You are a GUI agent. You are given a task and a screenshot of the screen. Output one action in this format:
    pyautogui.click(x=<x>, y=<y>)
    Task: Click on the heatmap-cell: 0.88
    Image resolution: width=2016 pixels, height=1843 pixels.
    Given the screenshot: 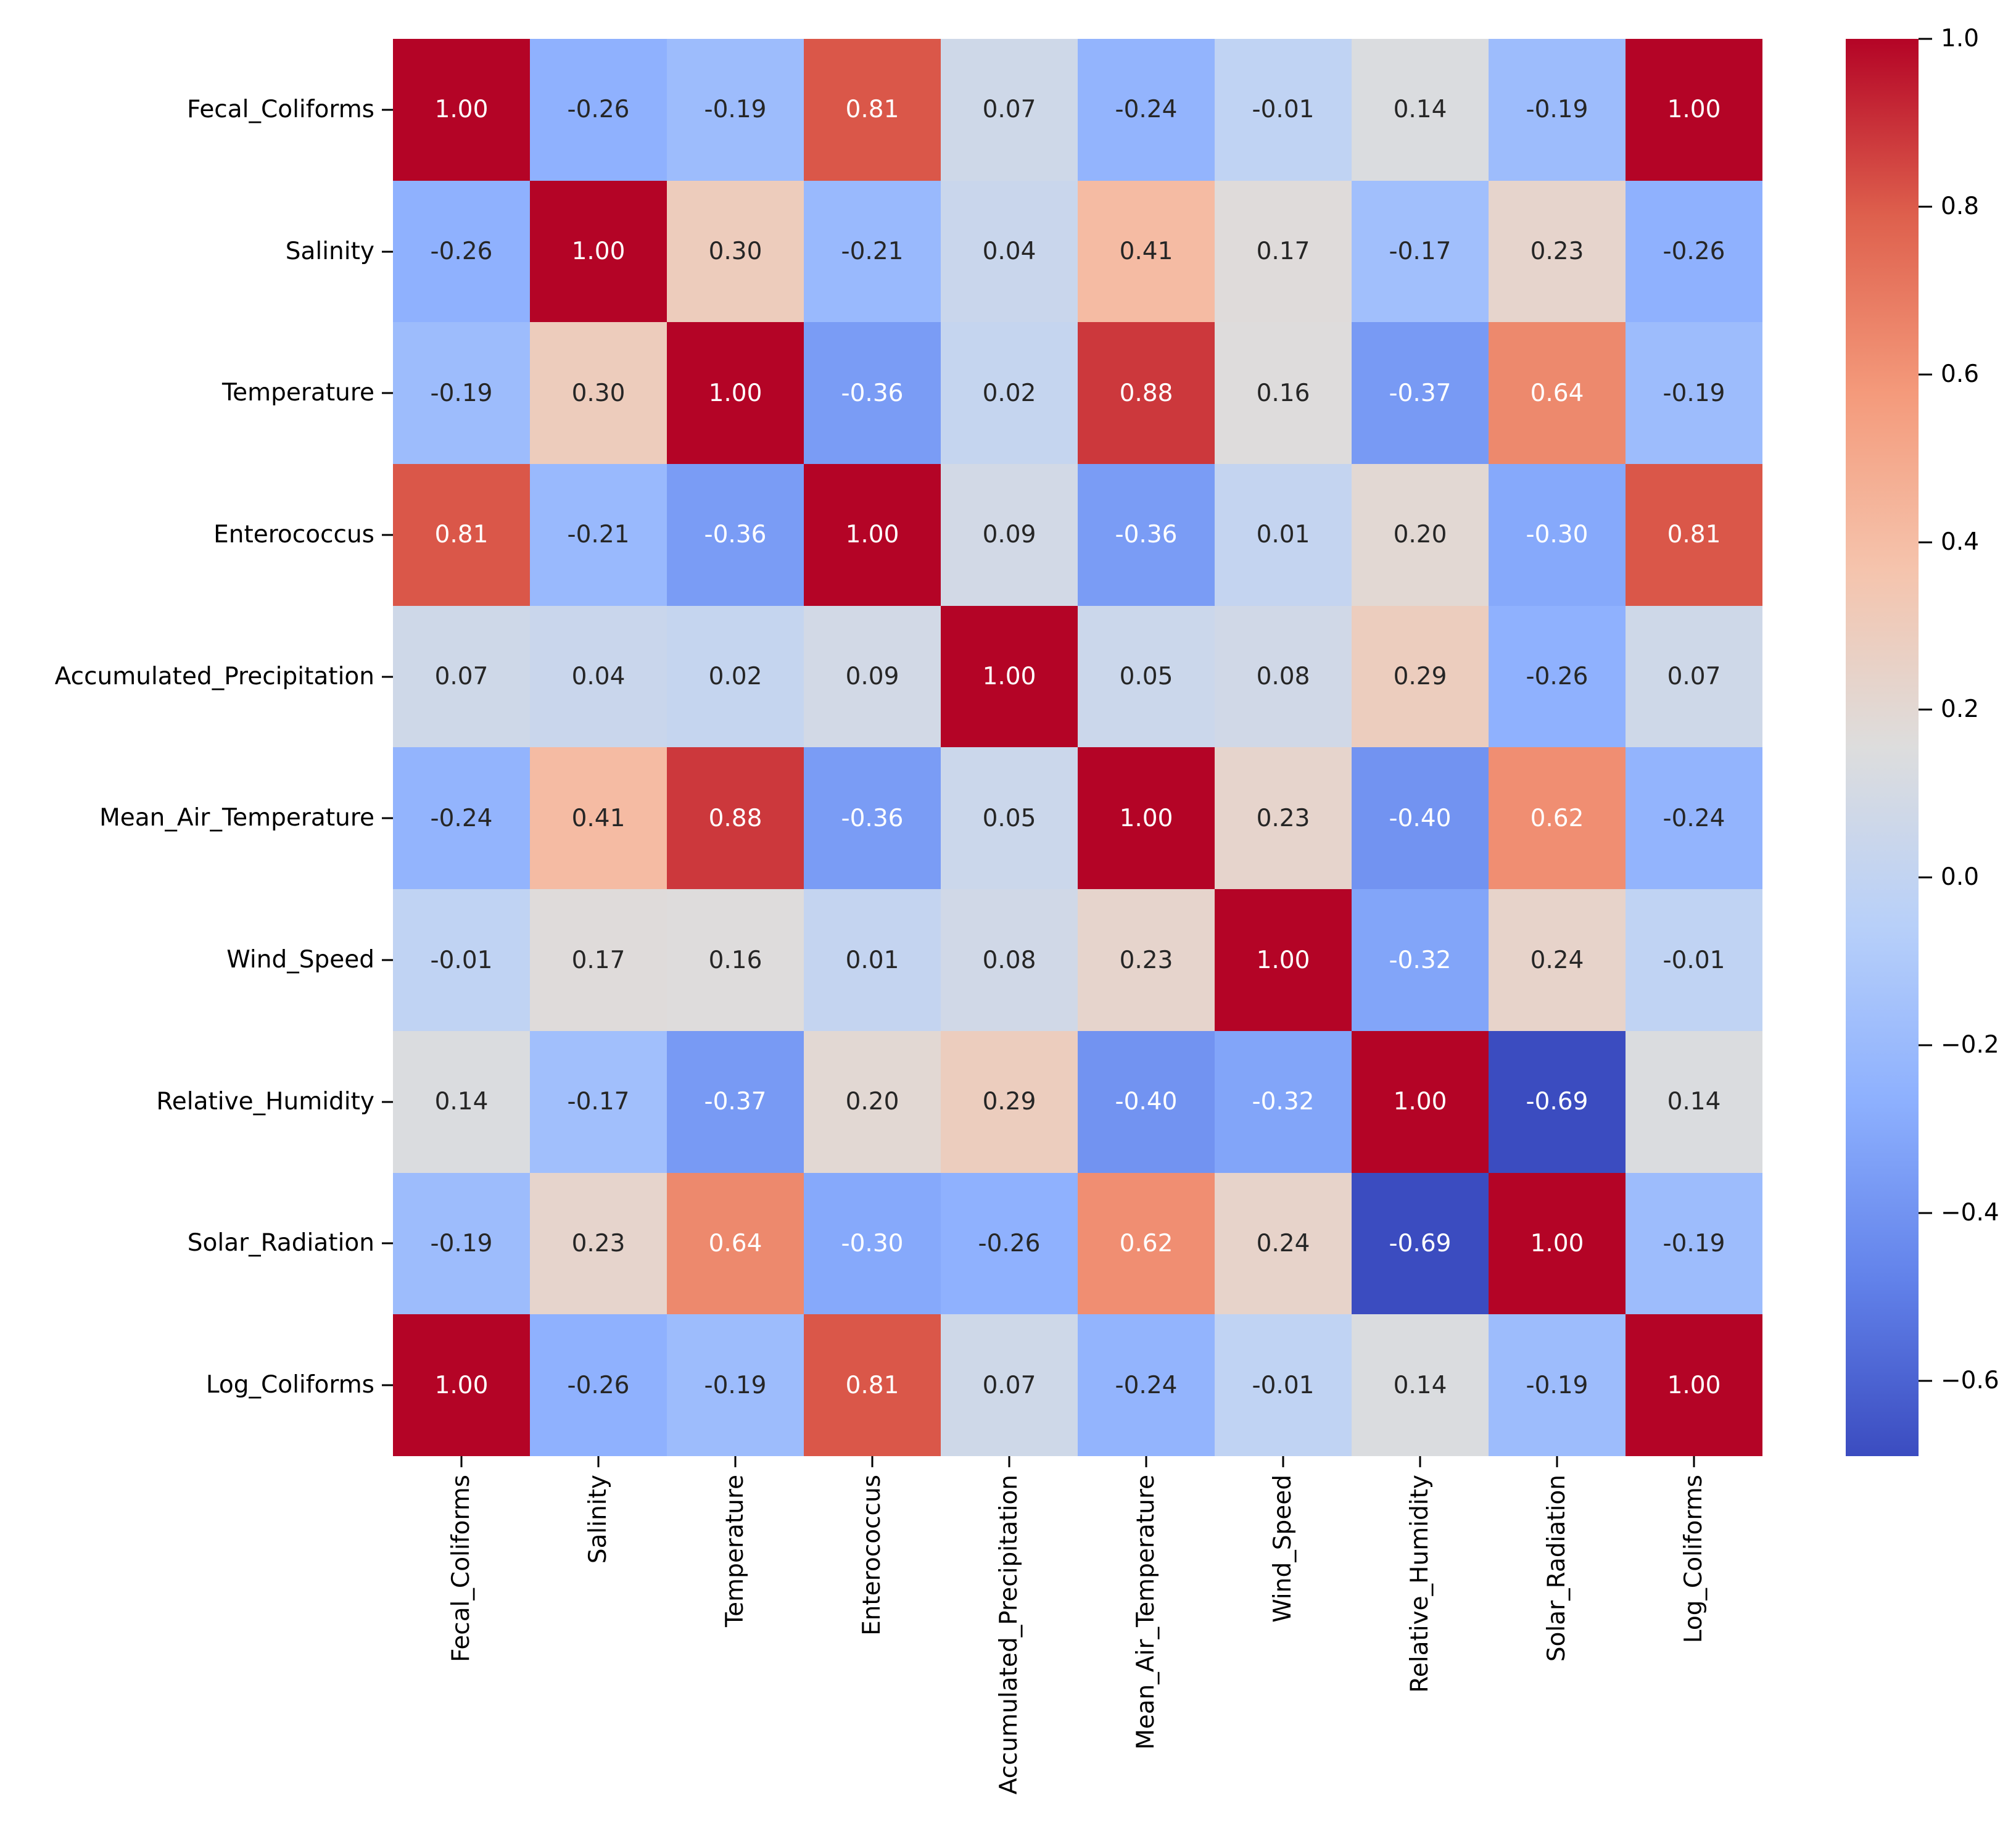 What is the action you would take?
    pyautogui.click(x=1146, y=394)
    